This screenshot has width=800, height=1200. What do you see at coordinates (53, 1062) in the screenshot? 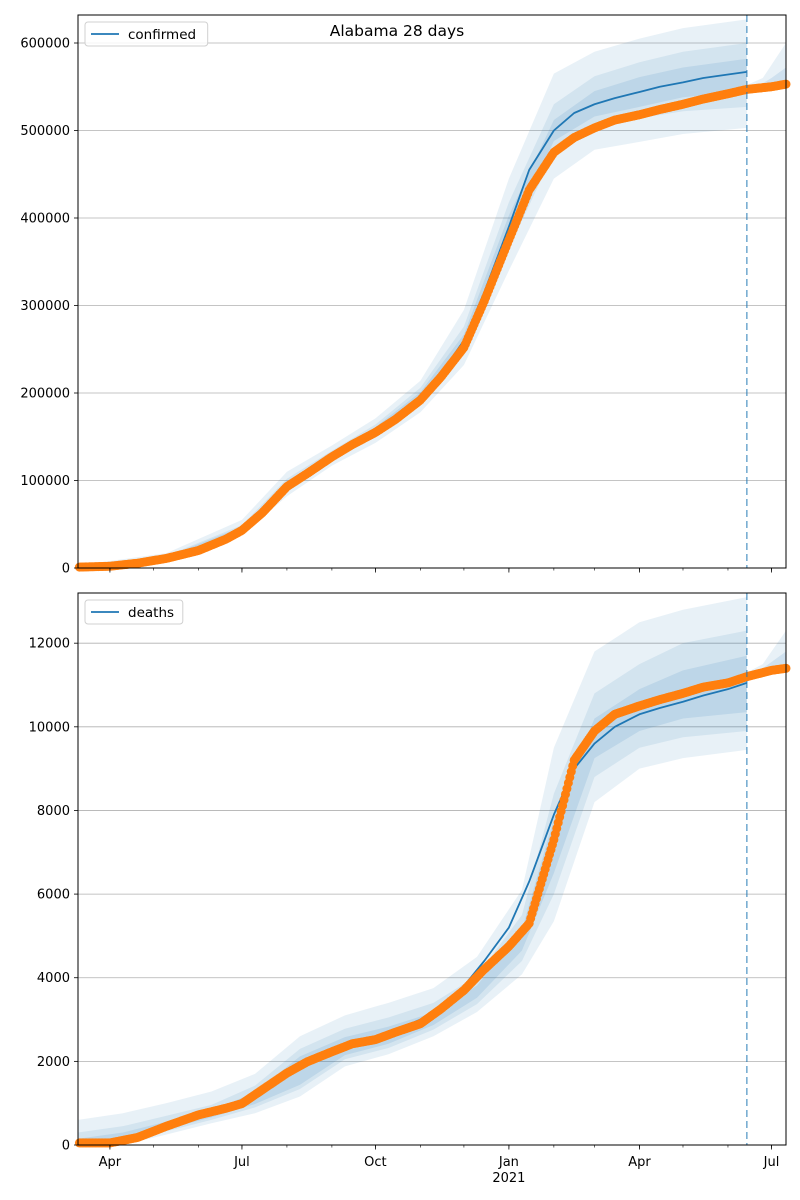
I see `y-tick-label: 2000` at bounding box center [53, 1062].